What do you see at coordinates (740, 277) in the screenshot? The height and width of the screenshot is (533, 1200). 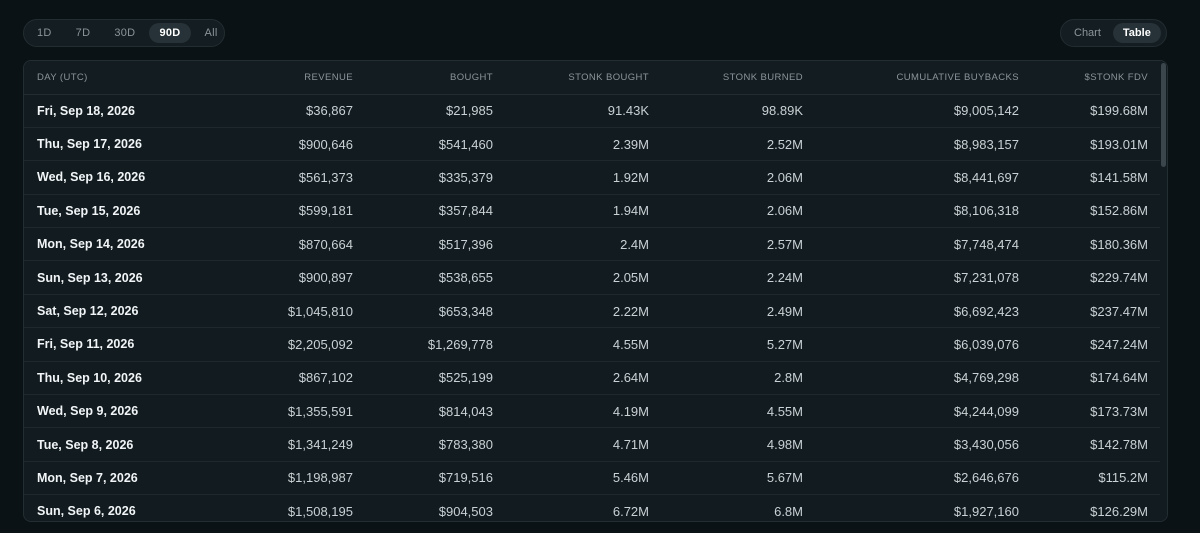 I see `table-cell: 2.24M` at bounding box center [740, 277].